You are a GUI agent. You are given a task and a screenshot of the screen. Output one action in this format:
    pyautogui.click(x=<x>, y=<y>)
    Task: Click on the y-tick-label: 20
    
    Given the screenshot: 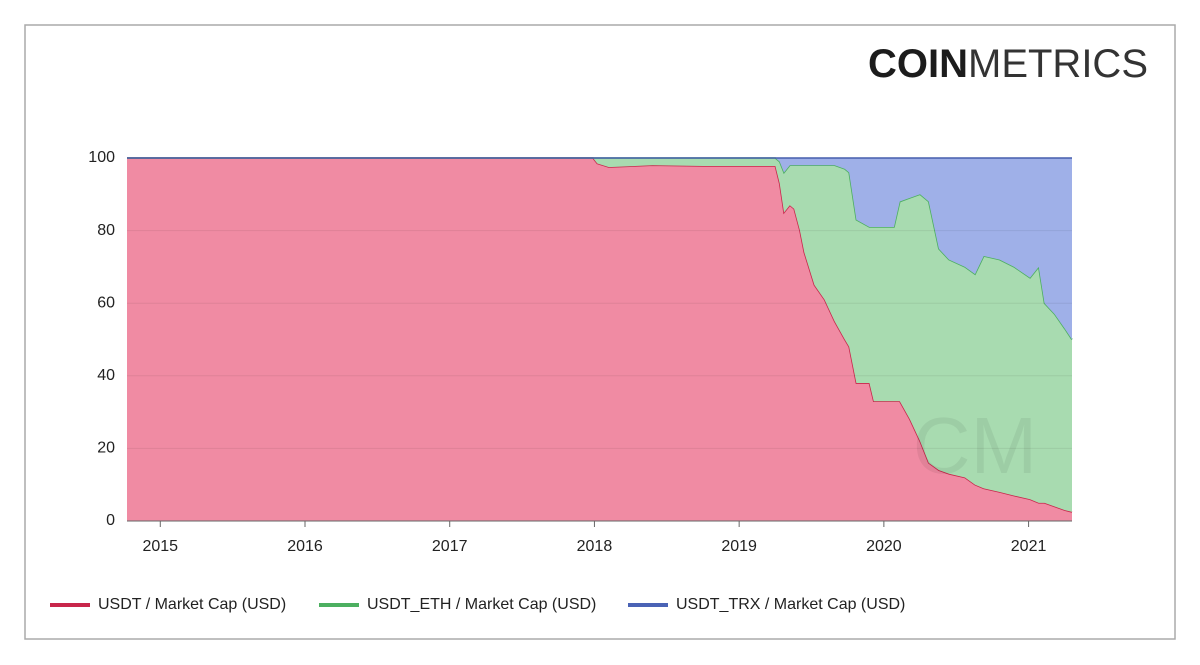 What is the action you would take?
    pyautogui.click(x=106, y=448)
    